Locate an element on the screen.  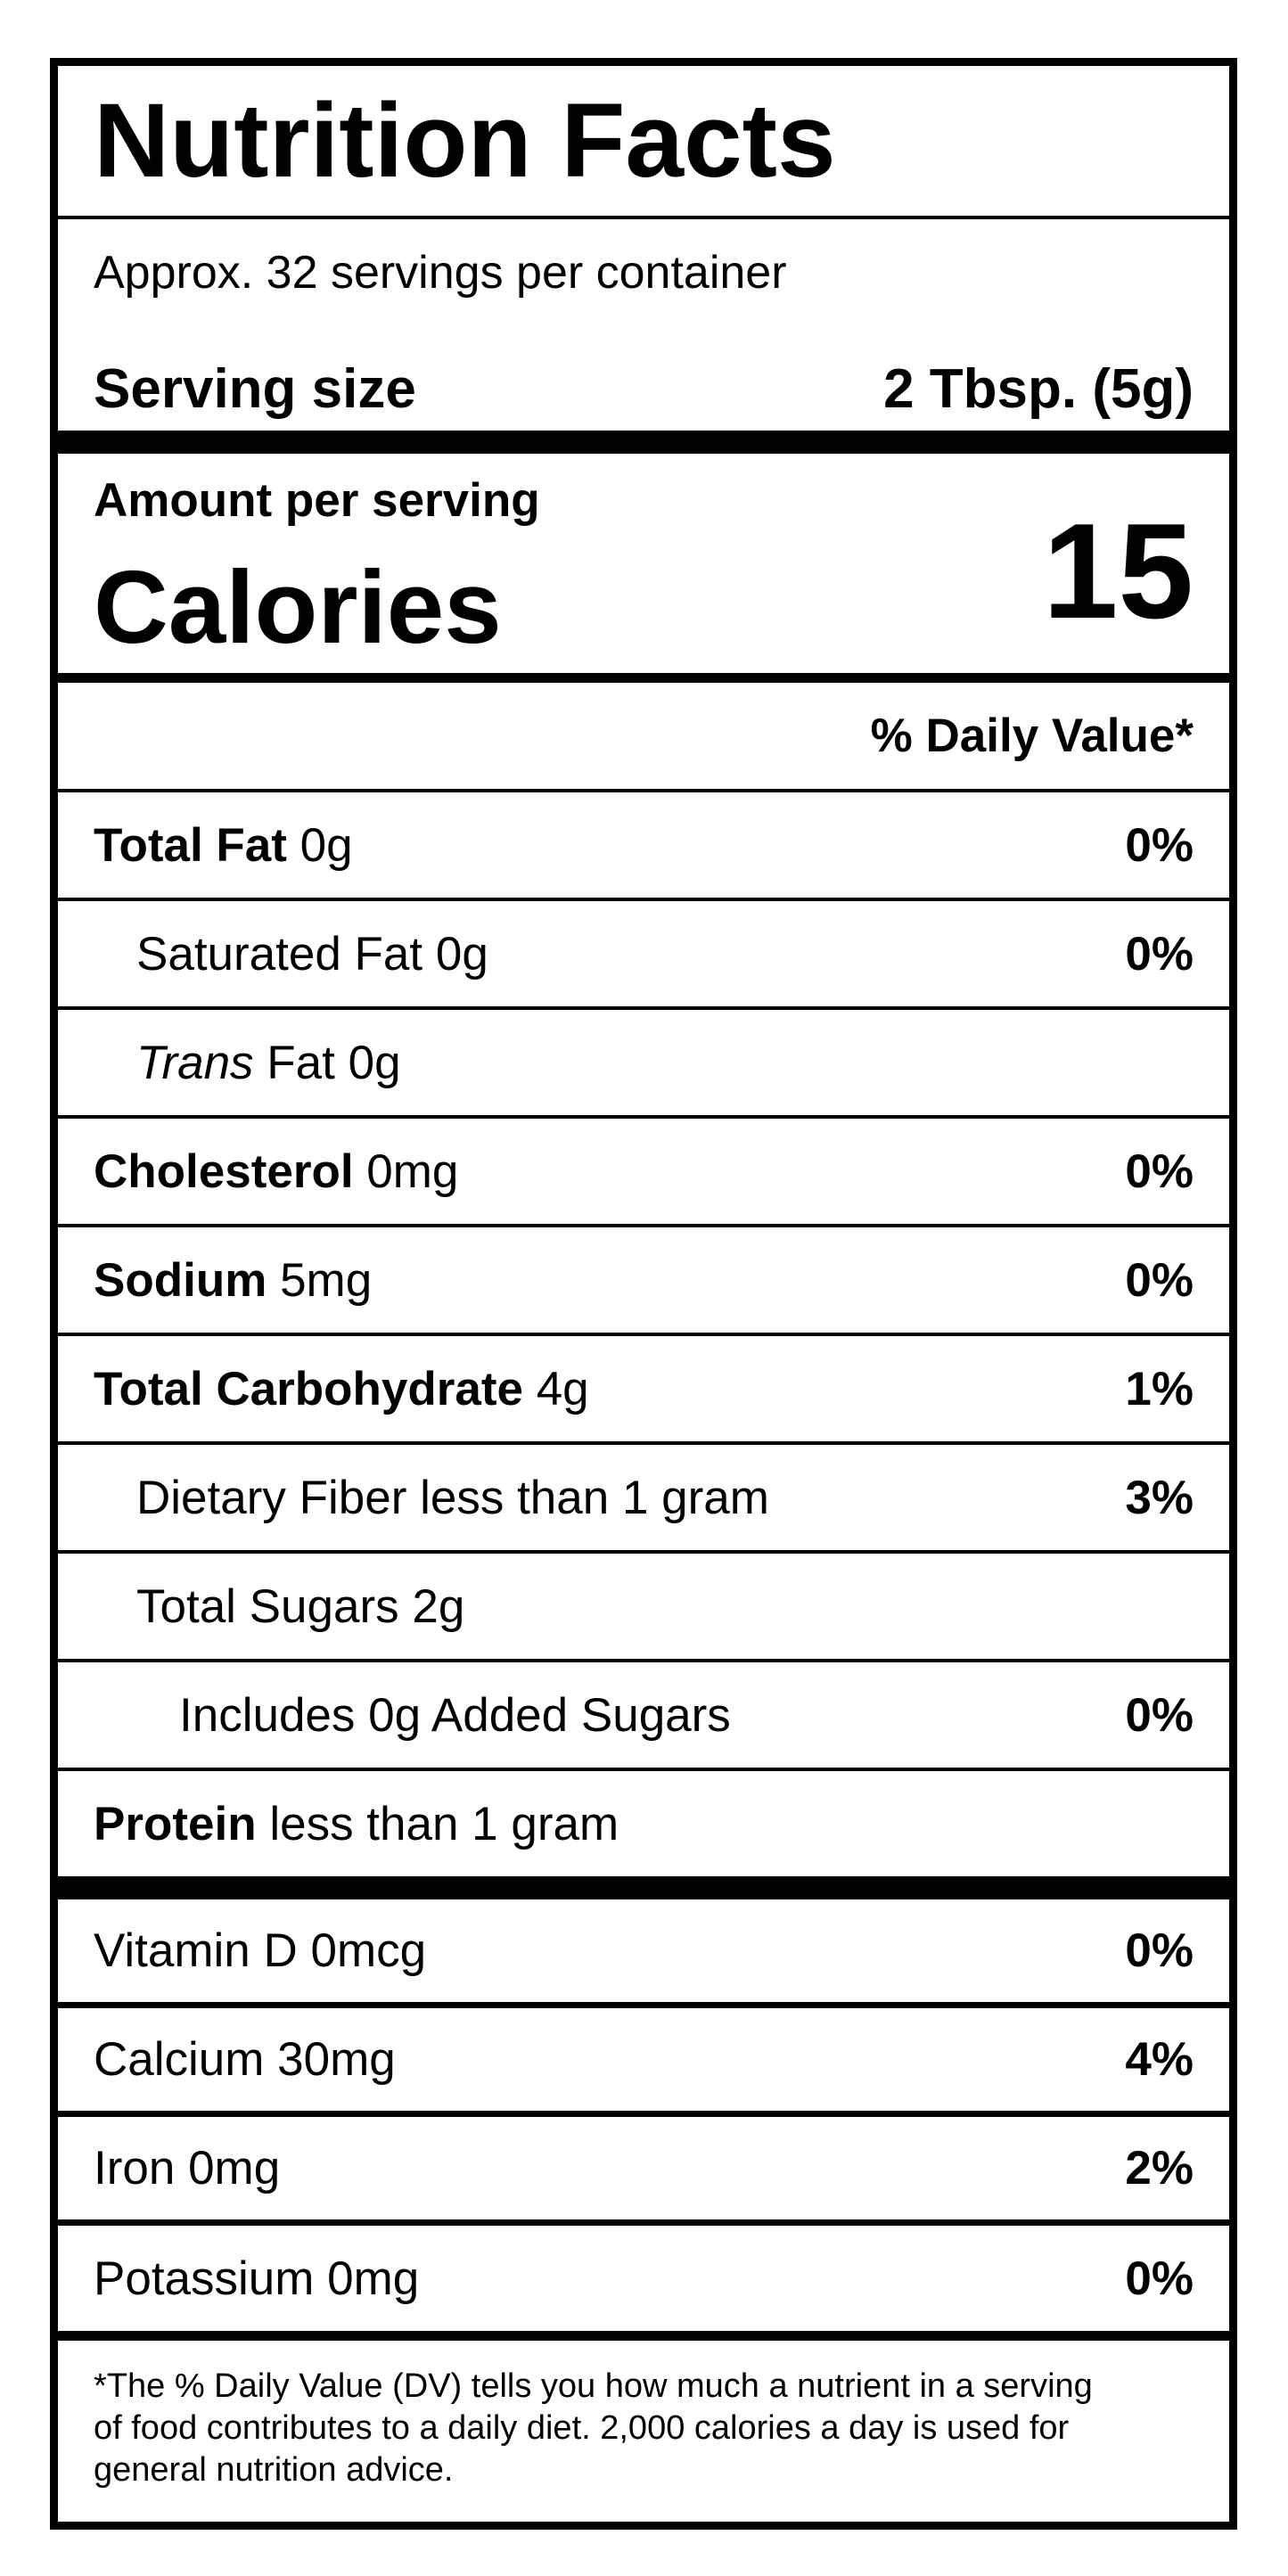
nutrient-label: Trans Fat 0g is located at coordinates (247, 1063).